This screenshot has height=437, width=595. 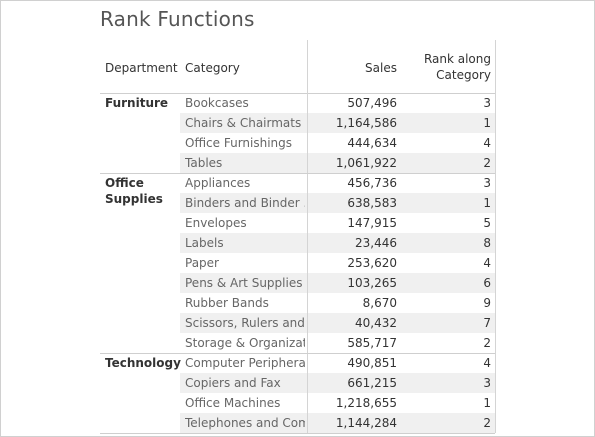 What do you see at coordinates (245, 203) in the screenshot?
I see `category-cell: Binders and Binder ..` at bounding box center [245, 203].